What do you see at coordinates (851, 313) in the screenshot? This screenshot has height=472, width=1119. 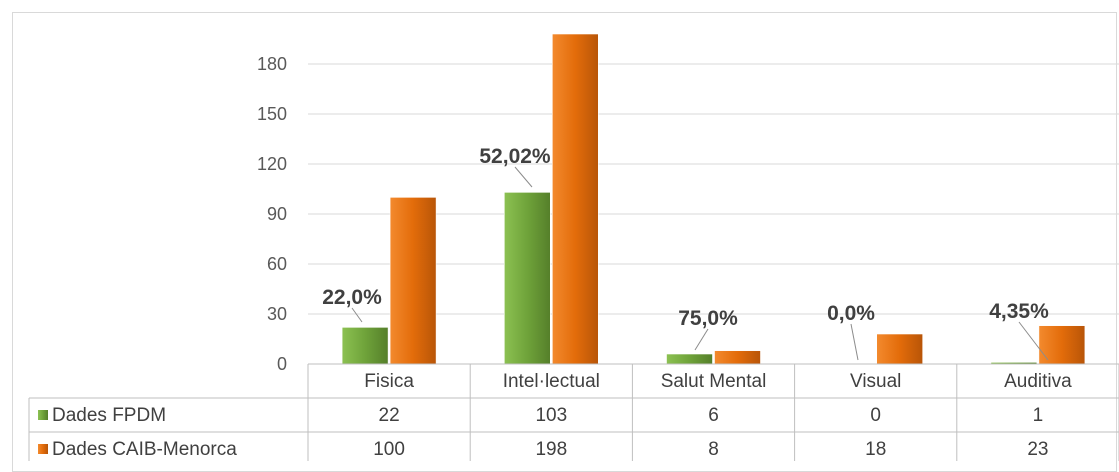 I see `percent-label: 0,0%` at bounding box center [851, 313].